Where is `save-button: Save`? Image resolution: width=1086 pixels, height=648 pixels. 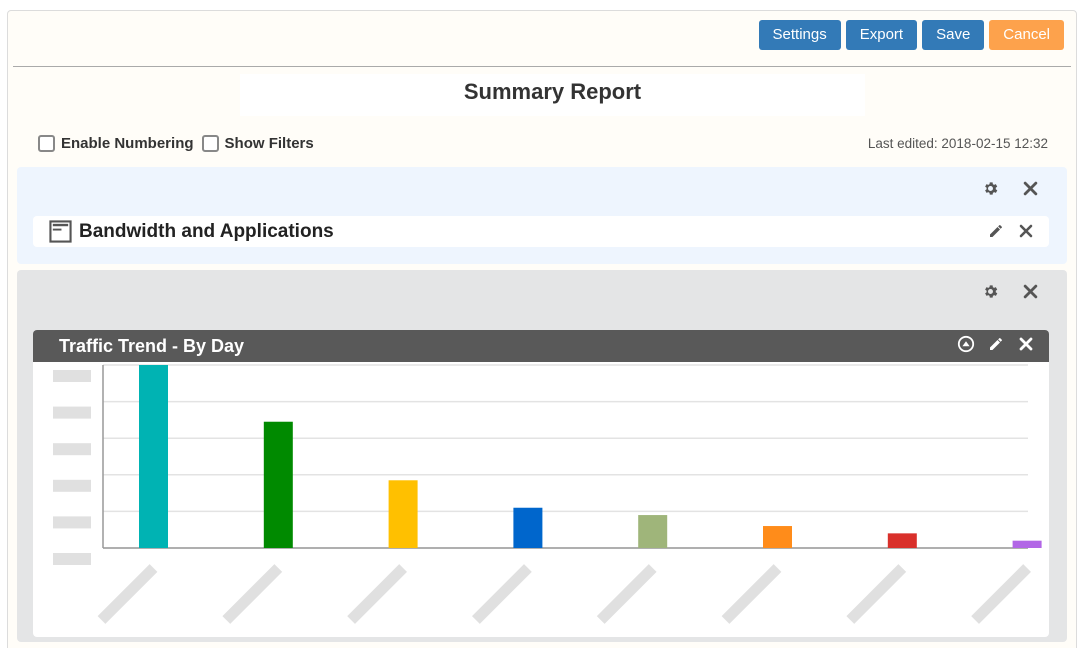
save-button: Save is located at coordinates (953, 35).